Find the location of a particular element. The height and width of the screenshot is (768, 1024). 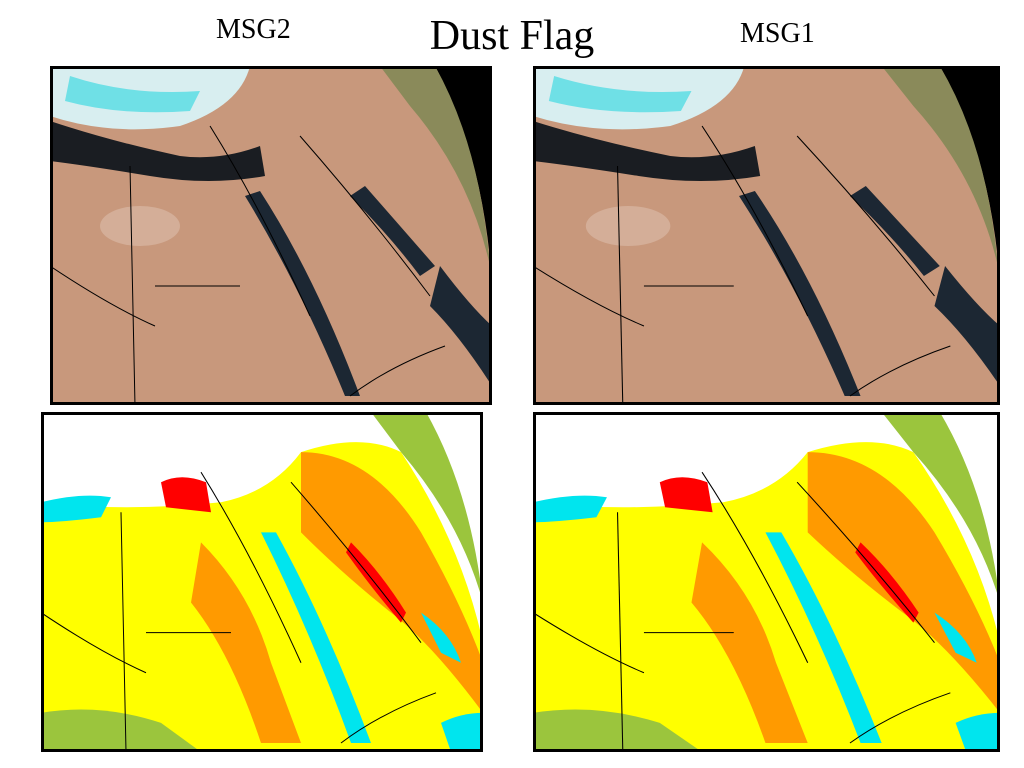

panel-label: MSG2 is located at coordinates (253, 29).